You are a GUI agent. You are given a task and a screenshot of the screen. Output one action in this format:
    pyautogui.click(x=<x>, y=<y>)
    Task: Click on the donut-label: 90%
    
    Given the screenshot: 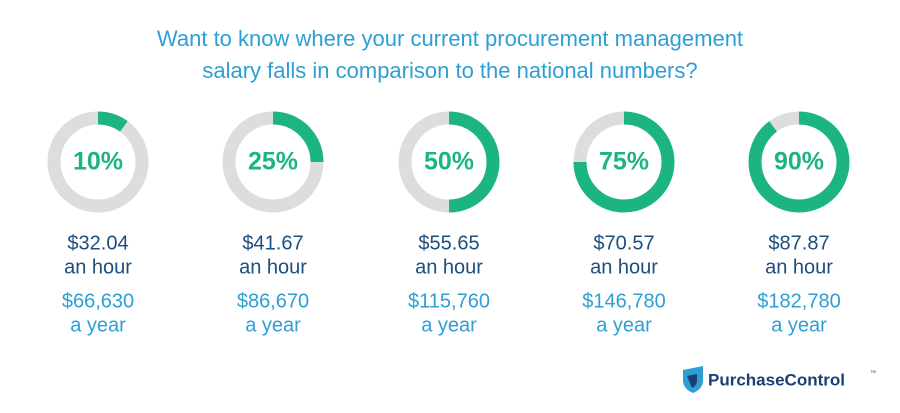 What is the action you would take?
    pyautogui.click(x=799, y=162)
    